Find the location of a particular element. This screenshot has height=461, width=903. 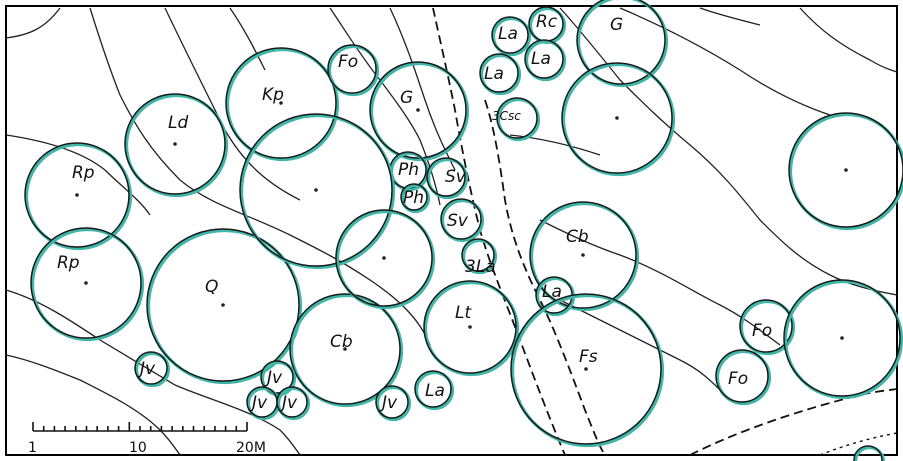

scale-label-start: 1 is located at coordinates (32, 448).